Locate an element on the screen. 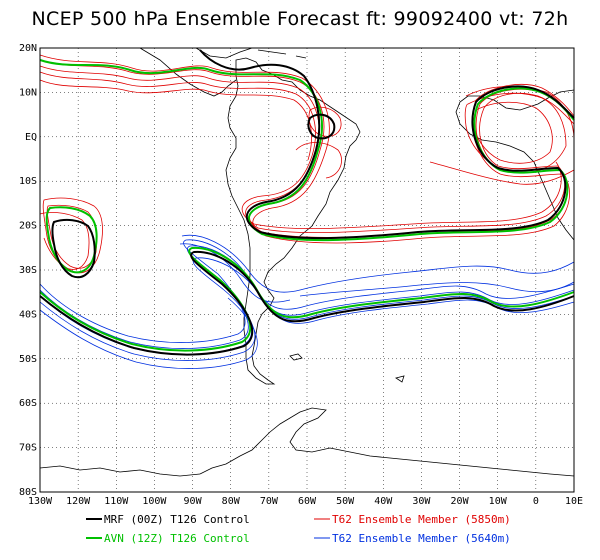 Image resolution: width=600 pixels, height=560 pixels. lat-tick-label: EQ is located at coordinates (31, 137).